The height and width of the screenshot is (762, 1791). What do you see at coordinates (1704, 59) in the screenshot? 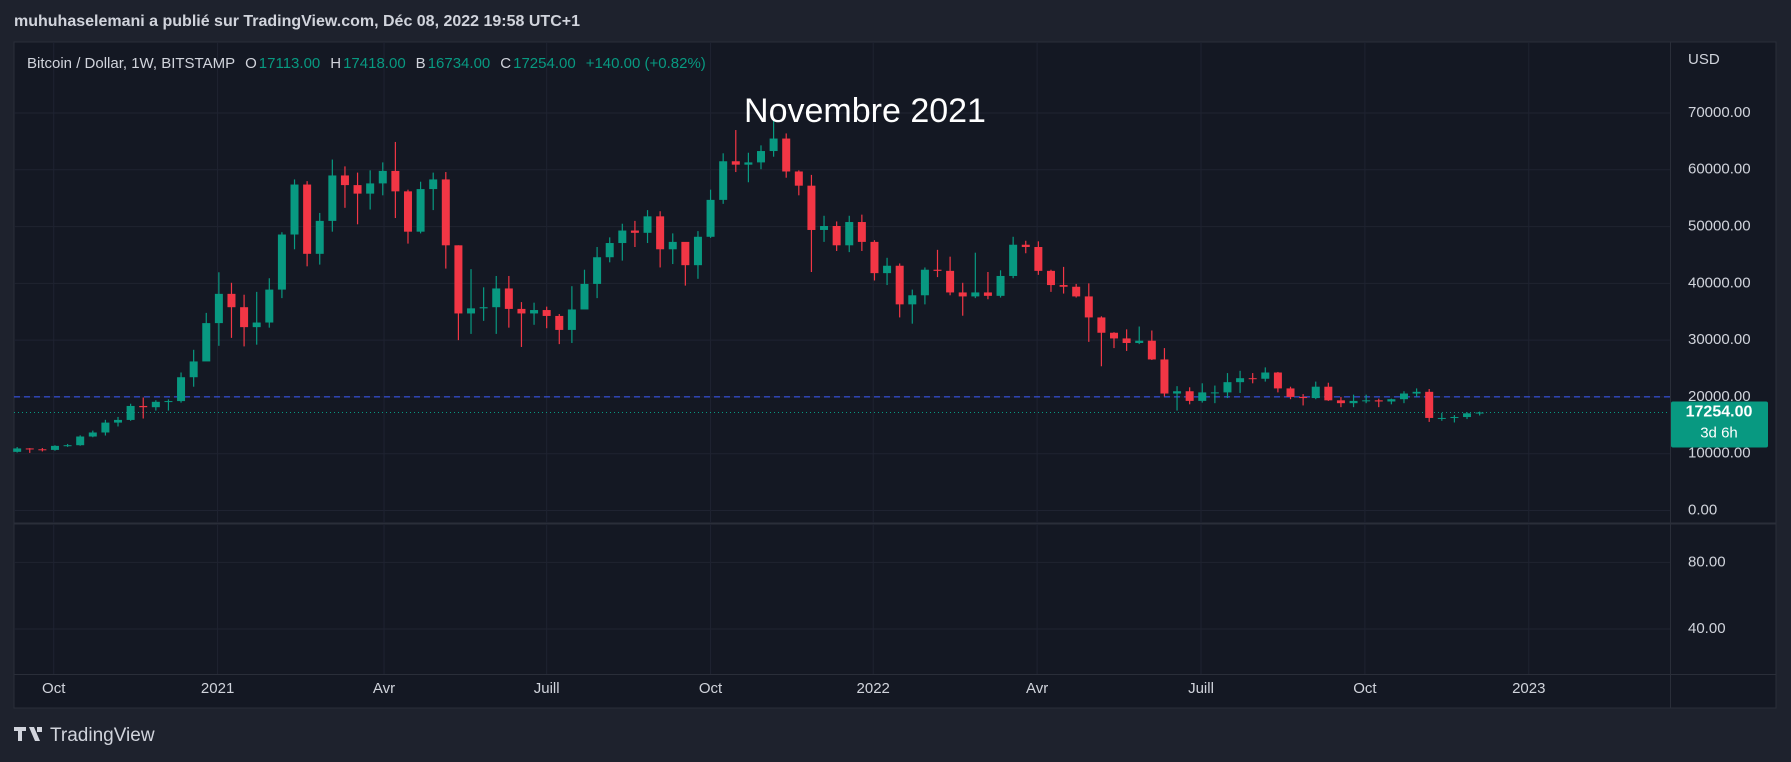
I see `y-unit: USD` at bounding box center [1704, 59].